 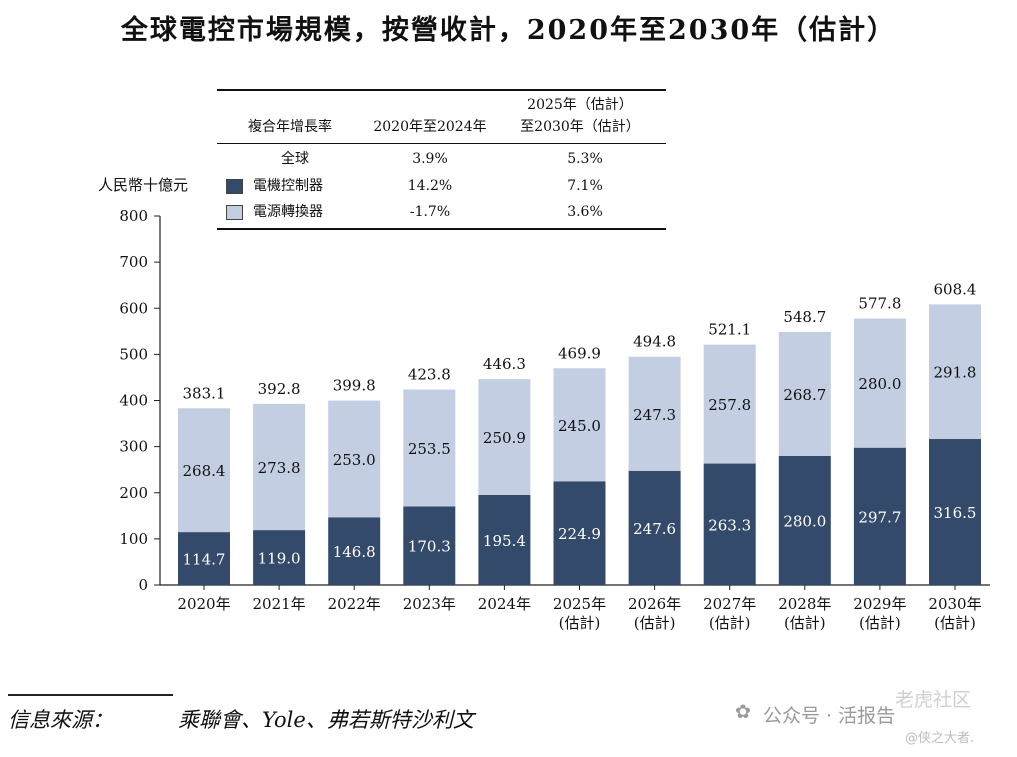 I want to click on data-label-motor-controller: 280.0, so click(x=804, y=521).